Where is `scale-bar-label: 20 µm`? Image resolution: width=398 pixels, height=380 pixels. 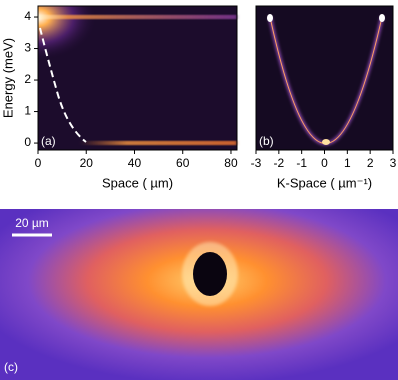
scale-bar-label: 20 µm is located at coordinates (32, 223).